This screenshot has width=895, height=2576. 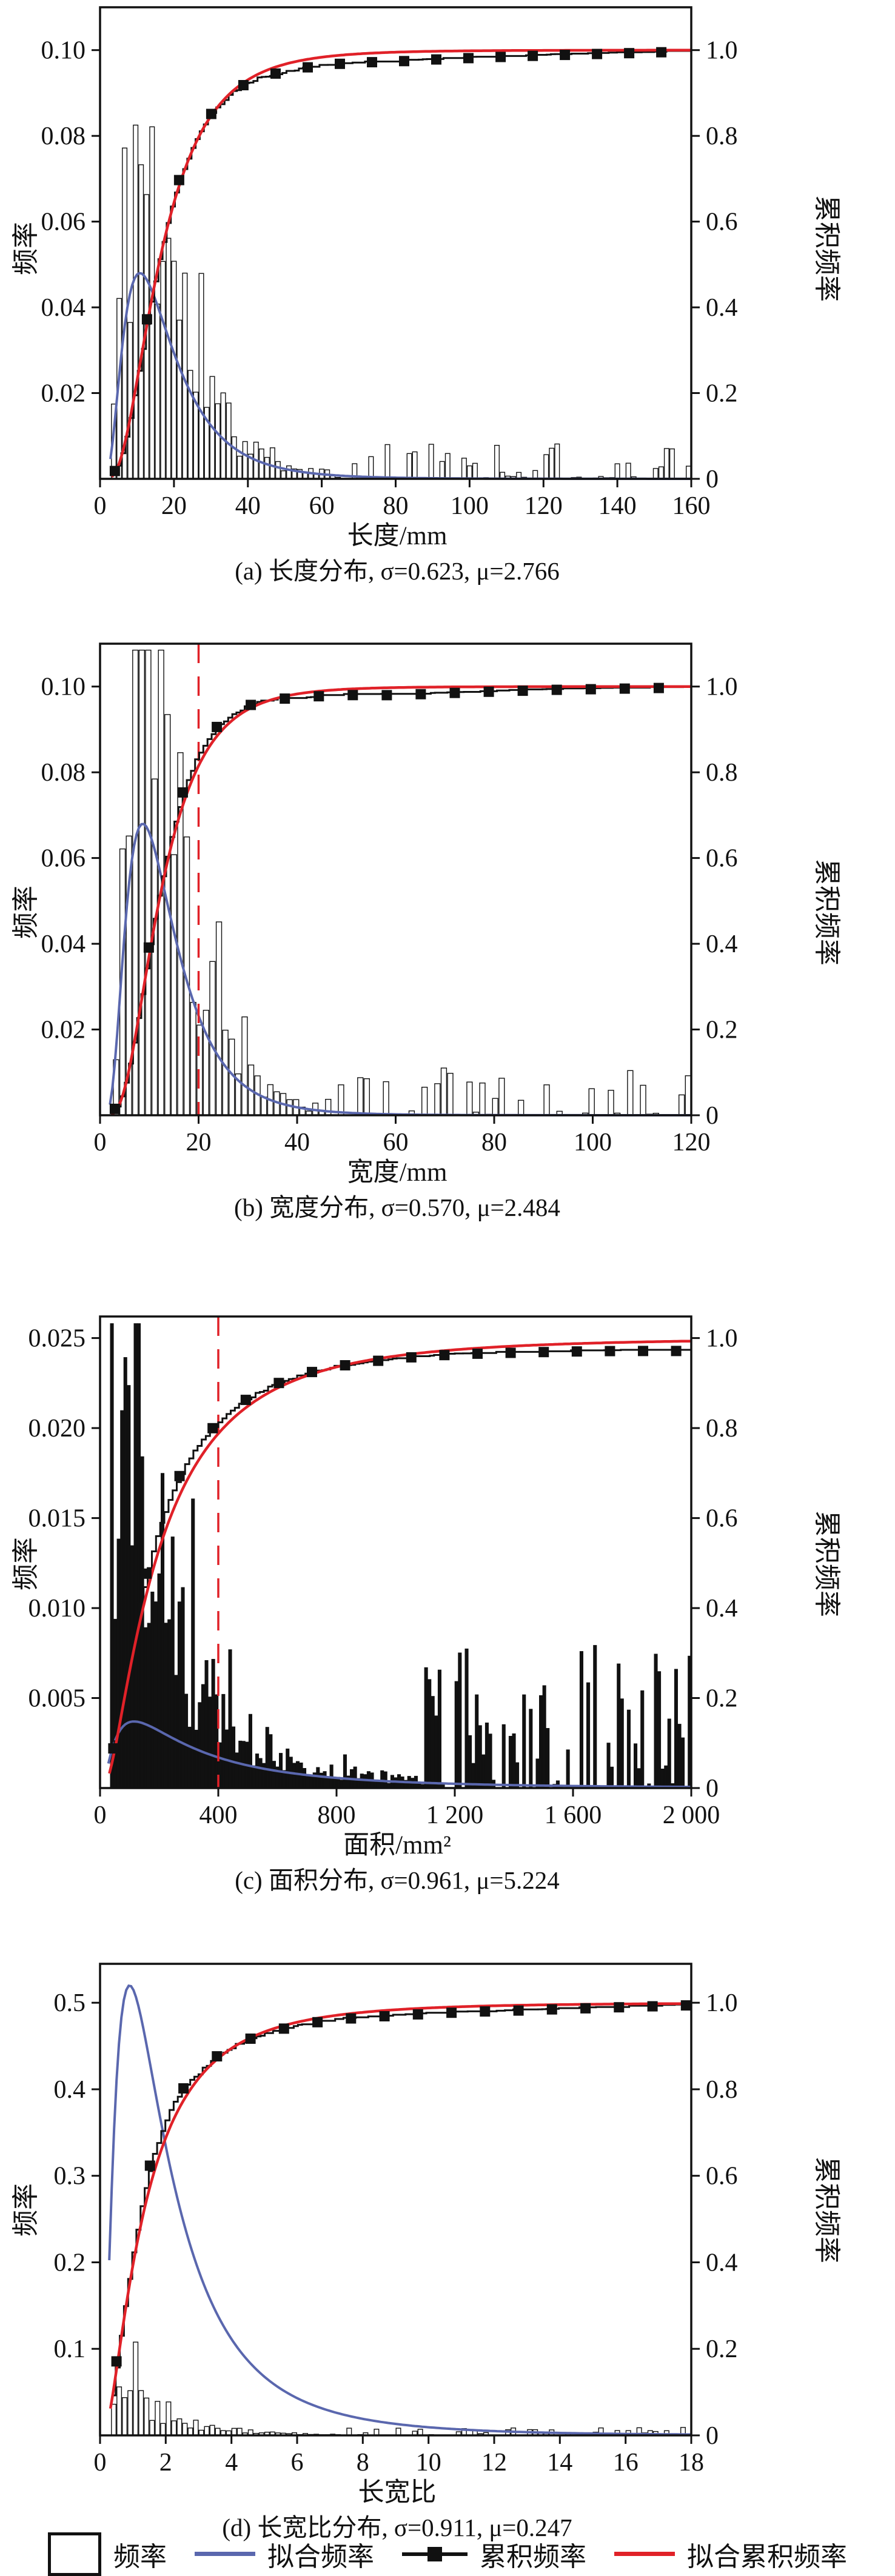 I want to click on legend-label: 拟合累积频率, so click(x=767, y=2556).